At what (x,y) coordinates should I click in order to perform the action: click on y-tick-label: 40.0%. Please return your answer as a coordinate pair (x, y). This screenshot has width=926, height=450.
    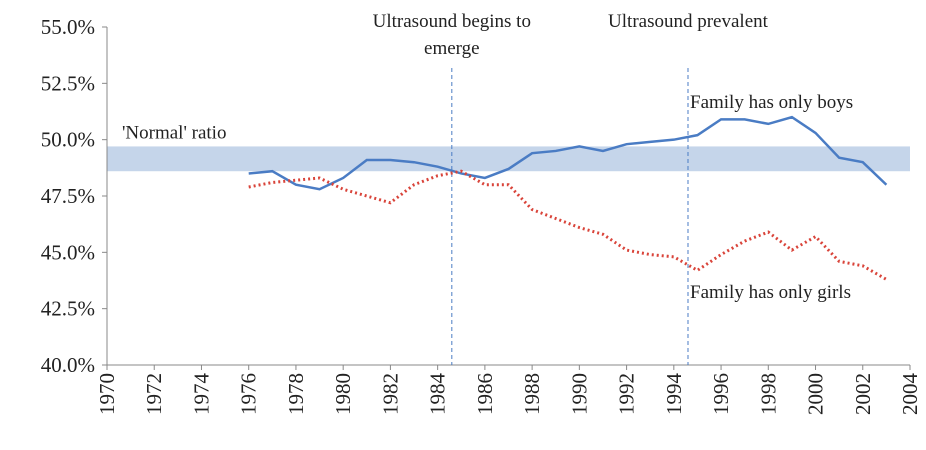
    Looking at the image, I should click on (68, 365).